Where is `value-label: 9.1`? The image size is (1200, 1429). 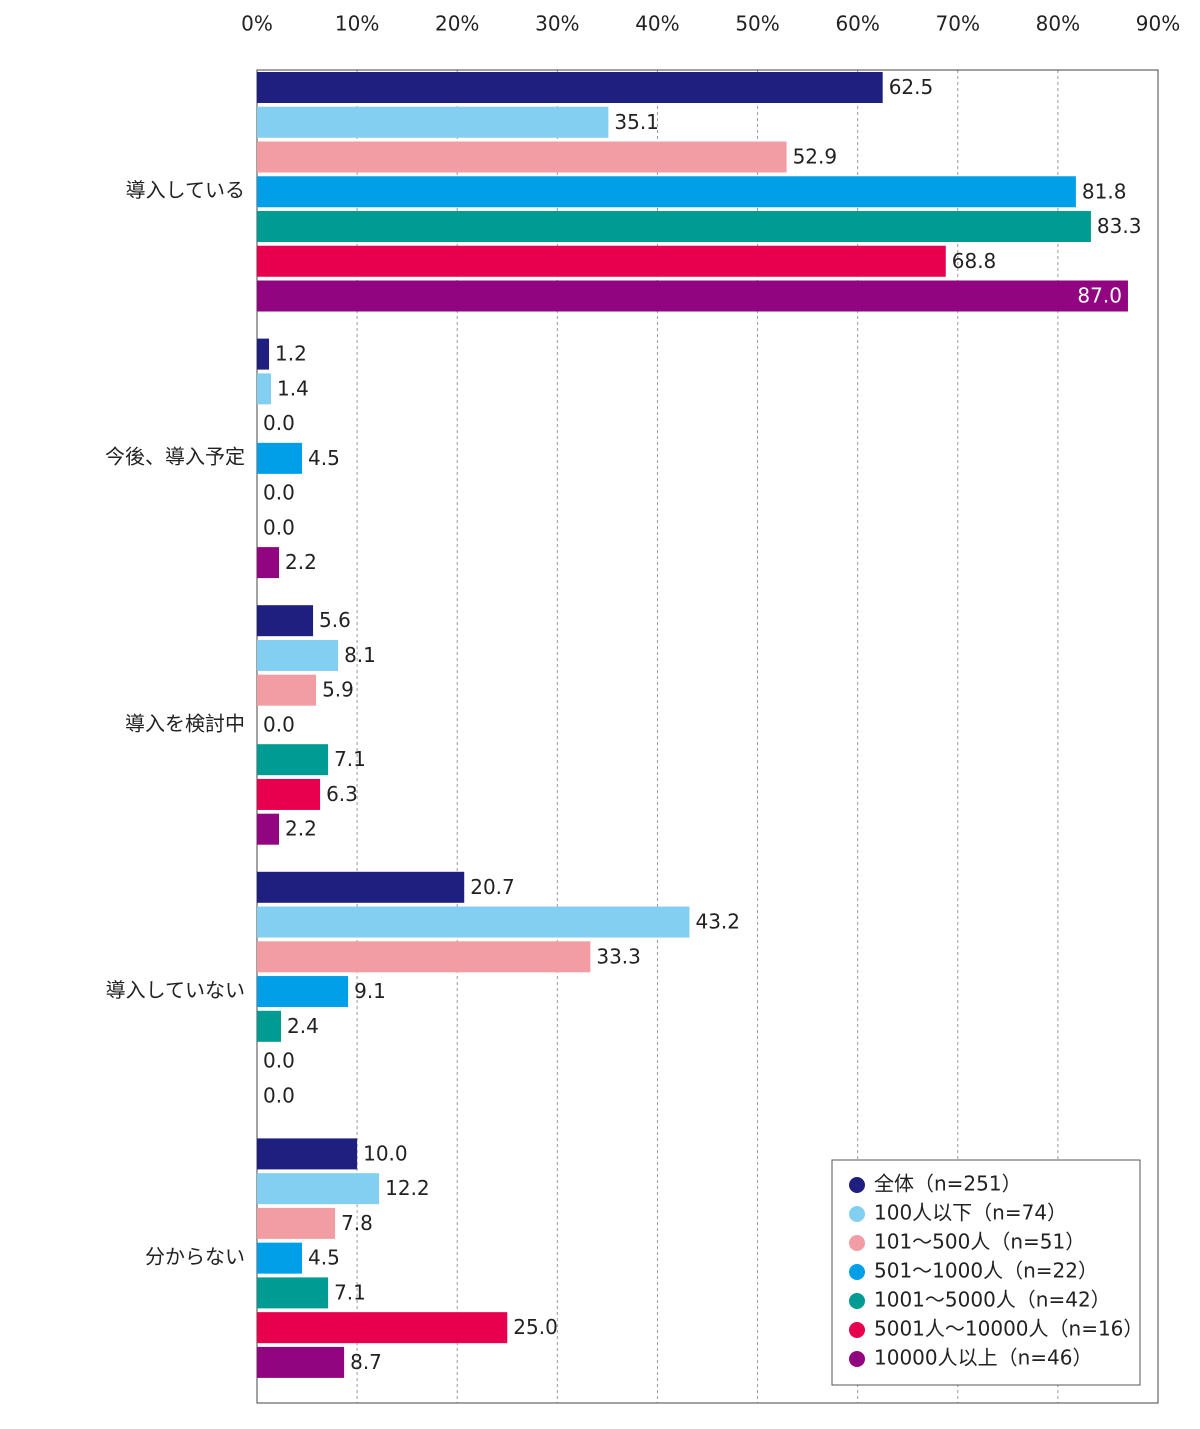 value-label: 9.1 is located at coordinates (370, 991).